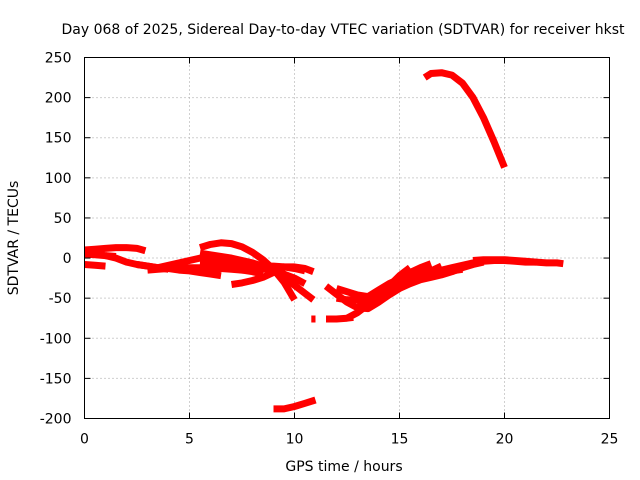 The width and height of the screenshot is (640, 480). I want to click on x-tick-label: 5, so click(189, 440).